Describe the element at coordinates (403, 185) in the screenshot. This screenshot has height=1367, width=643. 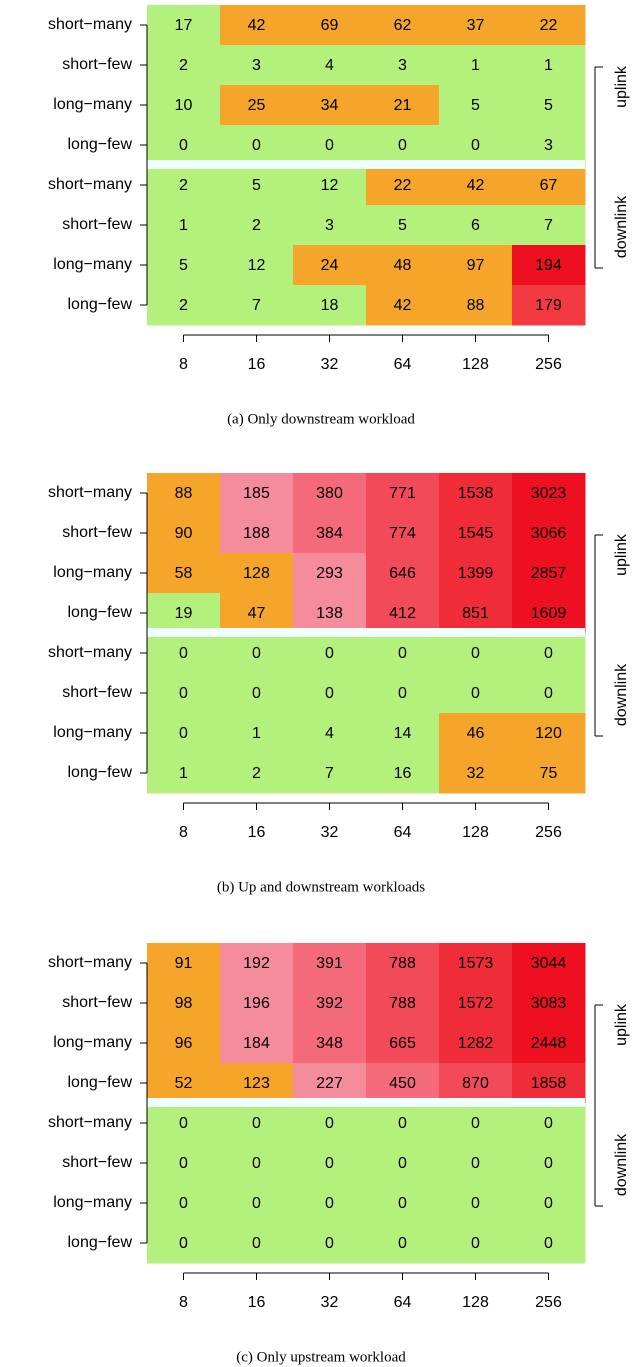
I see `cell-label: 22` at that location.